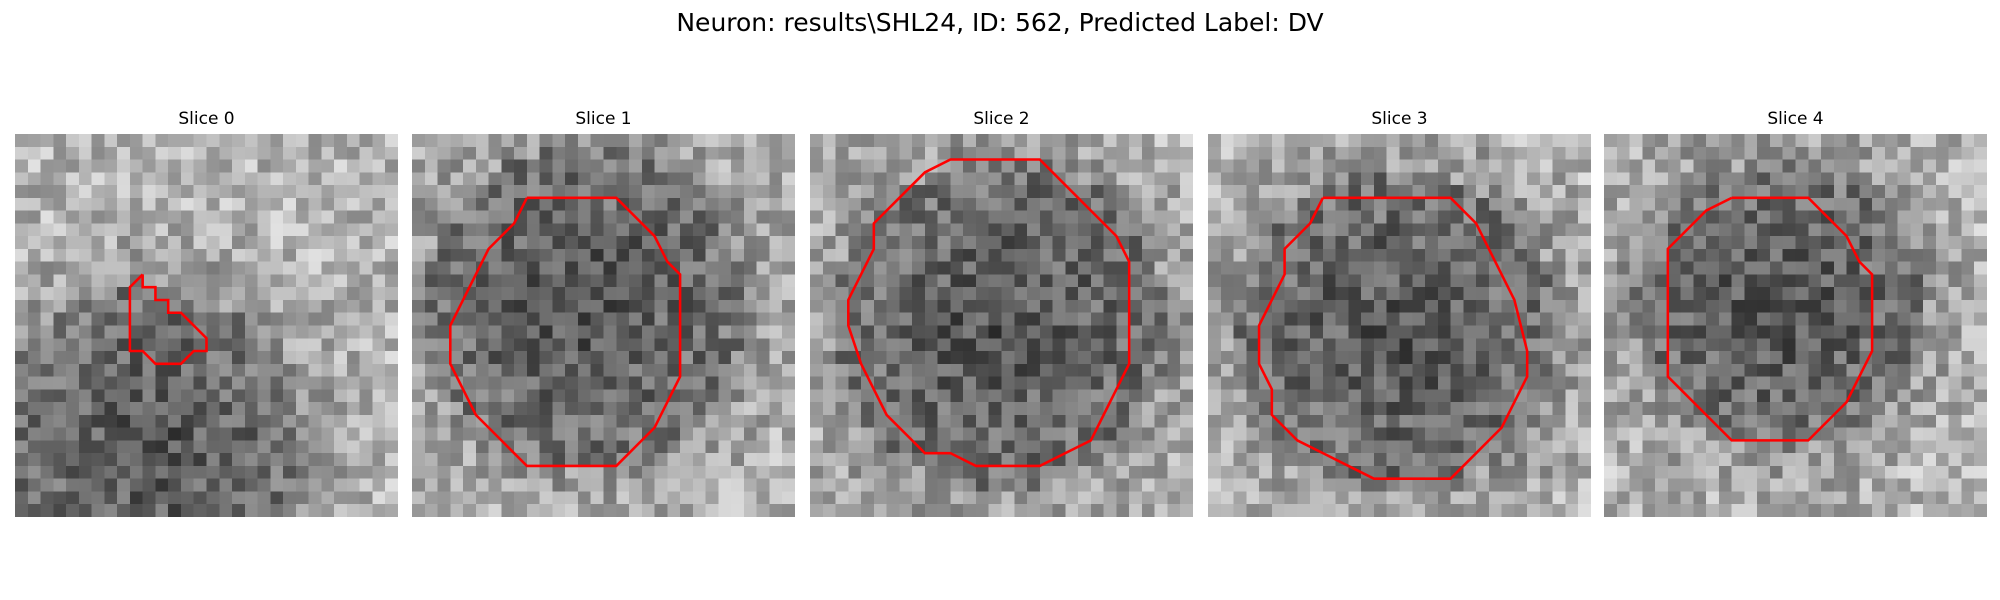 The width and height of the screenshot is (2000, 600). What do you see at coordinates (206, 119) in the screenshot?
I see `slice-title: Slice 0` at bounding box center [206, 119].